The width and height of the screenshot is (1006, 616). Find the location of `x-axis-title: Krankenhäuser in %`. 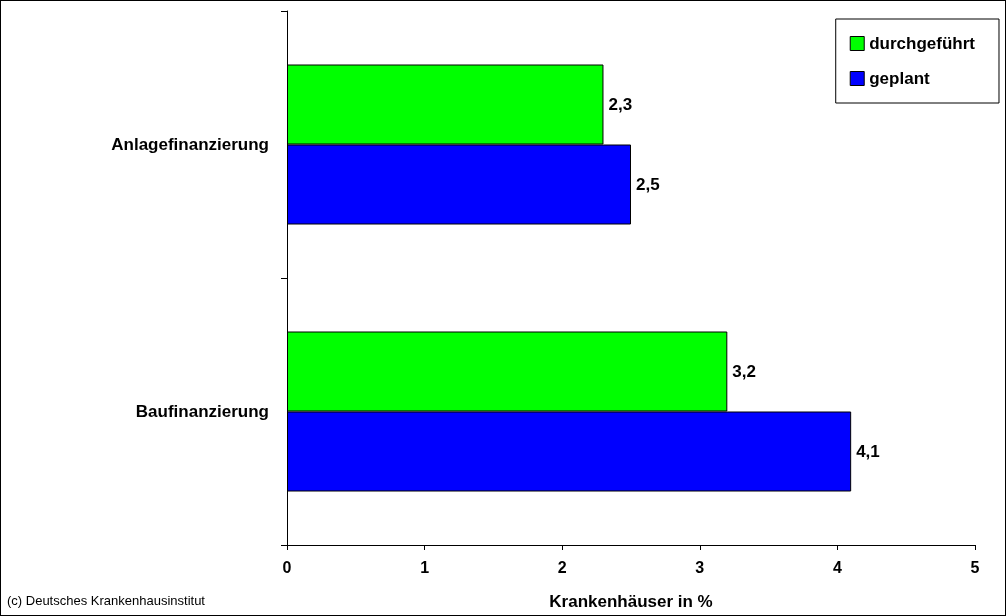

x-axis-title: Krankenhäuser in % is located at coordinates (631, 601).